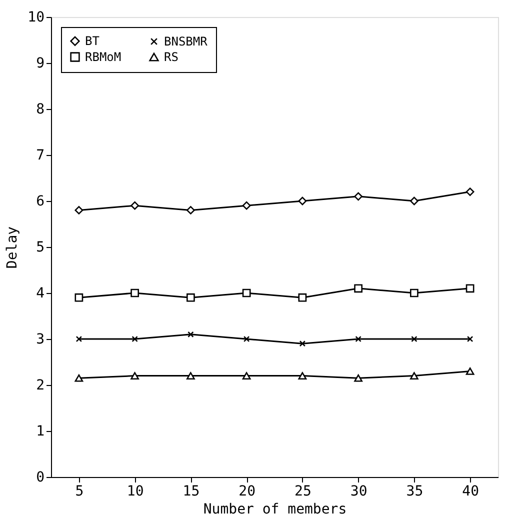 The height and width of the screenshot is (521, 513). Describe the element at coordinates (40, 432) in the screenshot. I see `y-tick-label: 1` at that location.